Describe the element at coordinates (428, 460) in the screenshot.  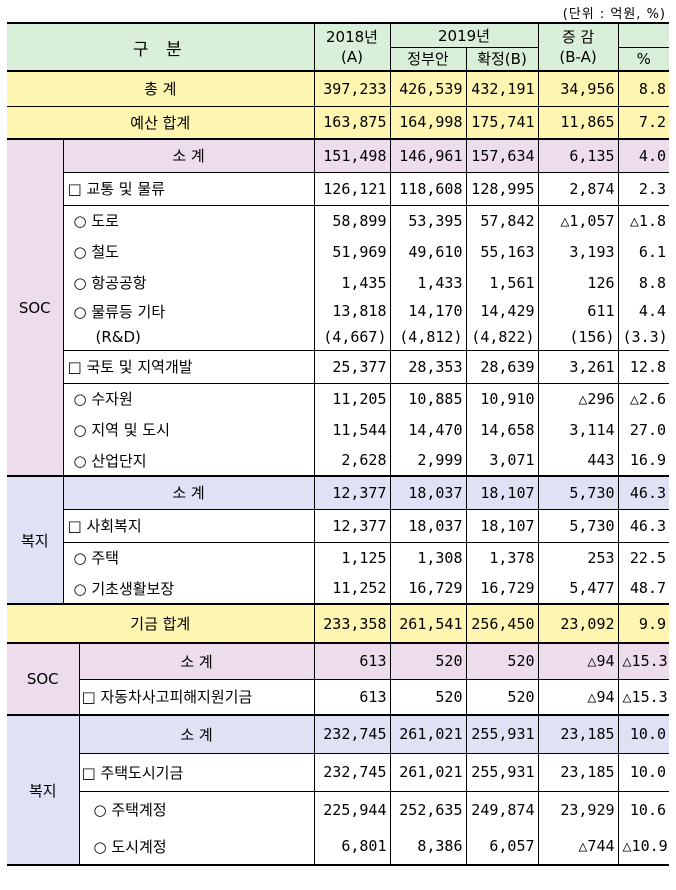
I see `cell-gov: 2,999` at that location.